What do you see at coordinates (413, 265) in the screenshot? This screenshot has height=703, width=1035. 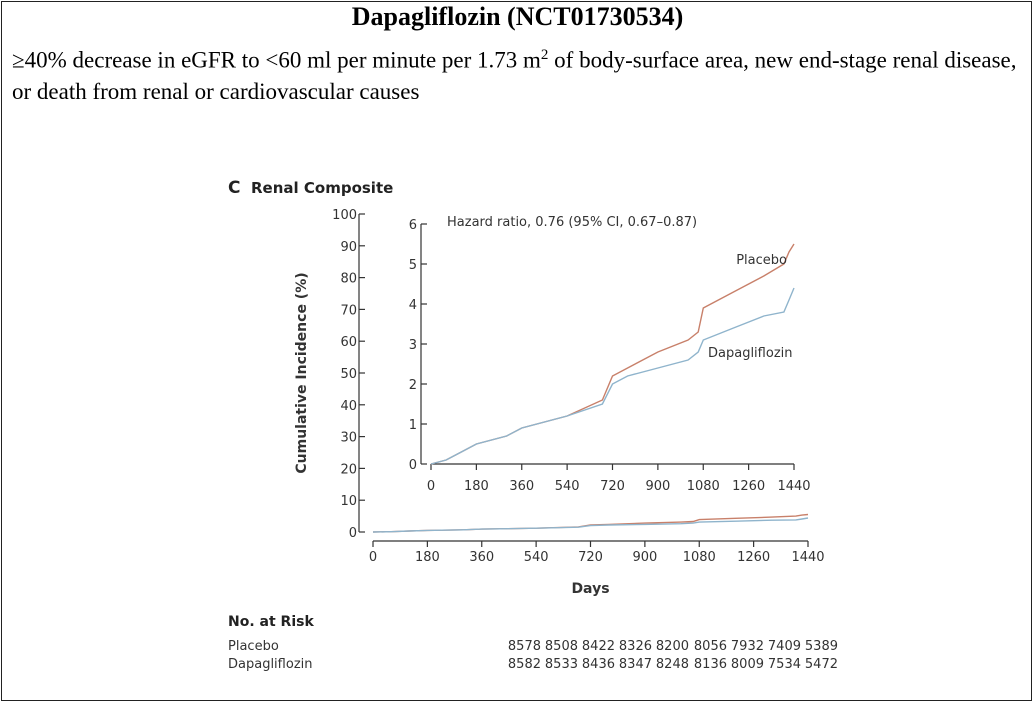 I see `inset-y-tick-label: 5` at bounding box center [413, 265].